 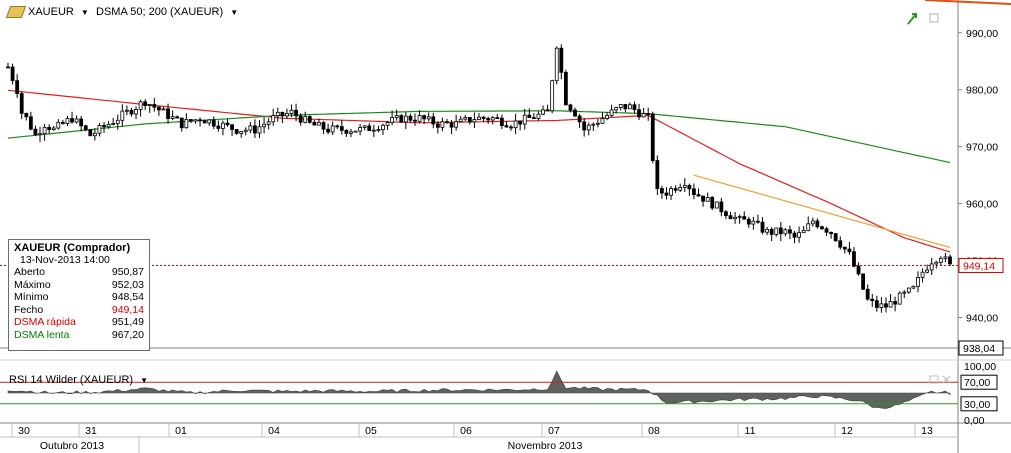 What do you see at coordinates (927, 431) in the screenshot?
I see `x-day-label: 13` at bounding box center [927, 431].